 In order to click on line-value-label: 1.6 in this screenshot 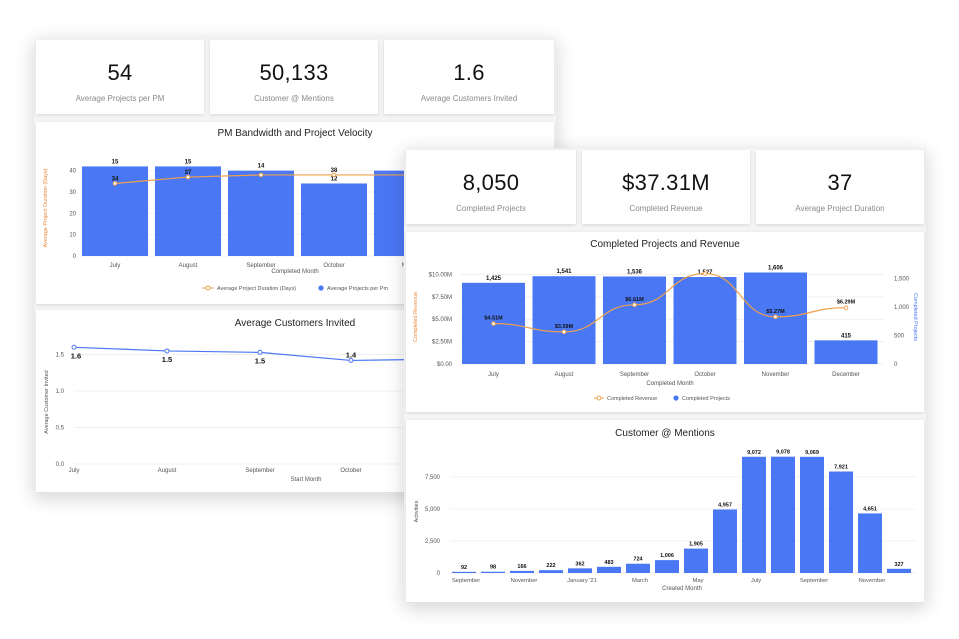, I will do `click(76, 355)`.